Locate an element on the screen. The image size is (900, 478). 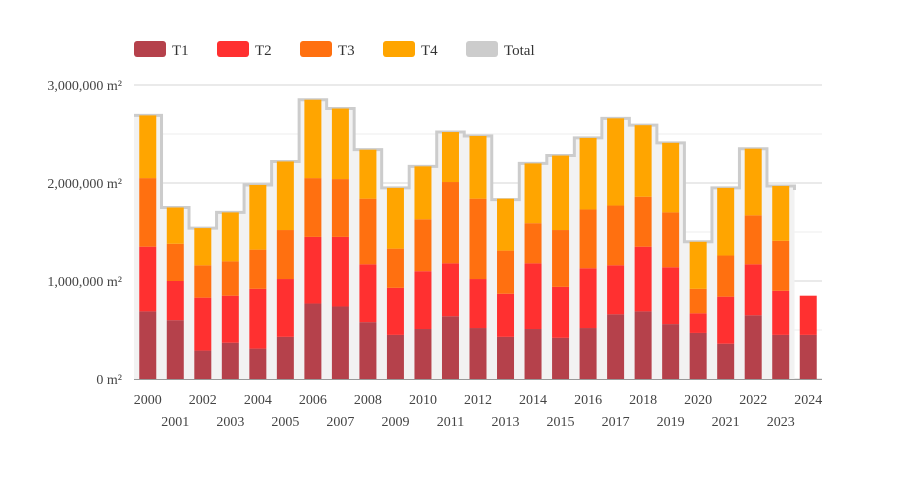
bar-t3-2008 is located at coordinates (368, 231).